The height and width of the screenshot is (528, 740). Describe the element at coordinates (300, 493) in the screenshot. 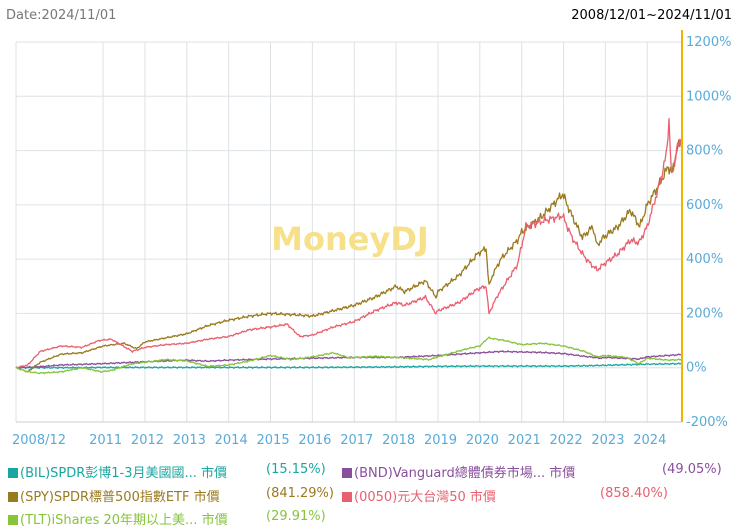

I see `legend-pct-spy: (841.29%)` at that location.